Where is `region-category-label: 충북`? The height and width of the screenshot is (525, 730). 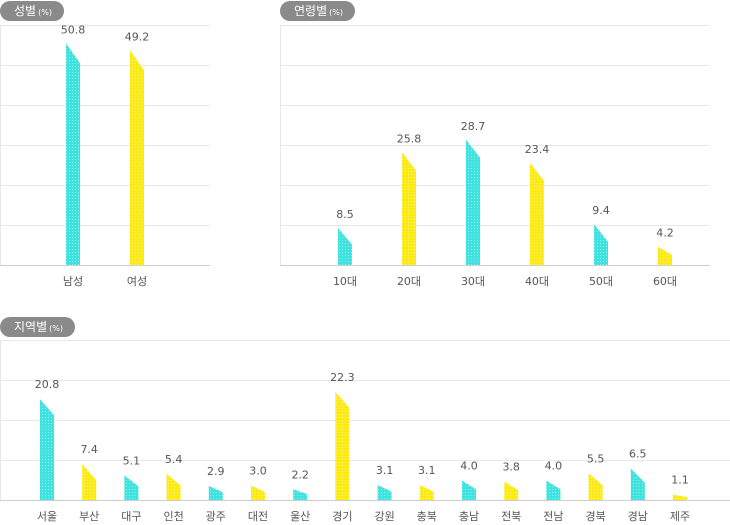
region-category-label: 충북 is located at coordinates (427, 516).